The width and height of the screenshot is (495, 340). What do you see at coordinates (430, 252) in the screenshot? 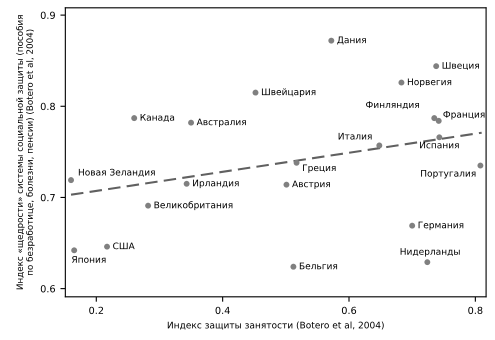
I see `annotation: Нидерланды` at bounding box center [430, 252].